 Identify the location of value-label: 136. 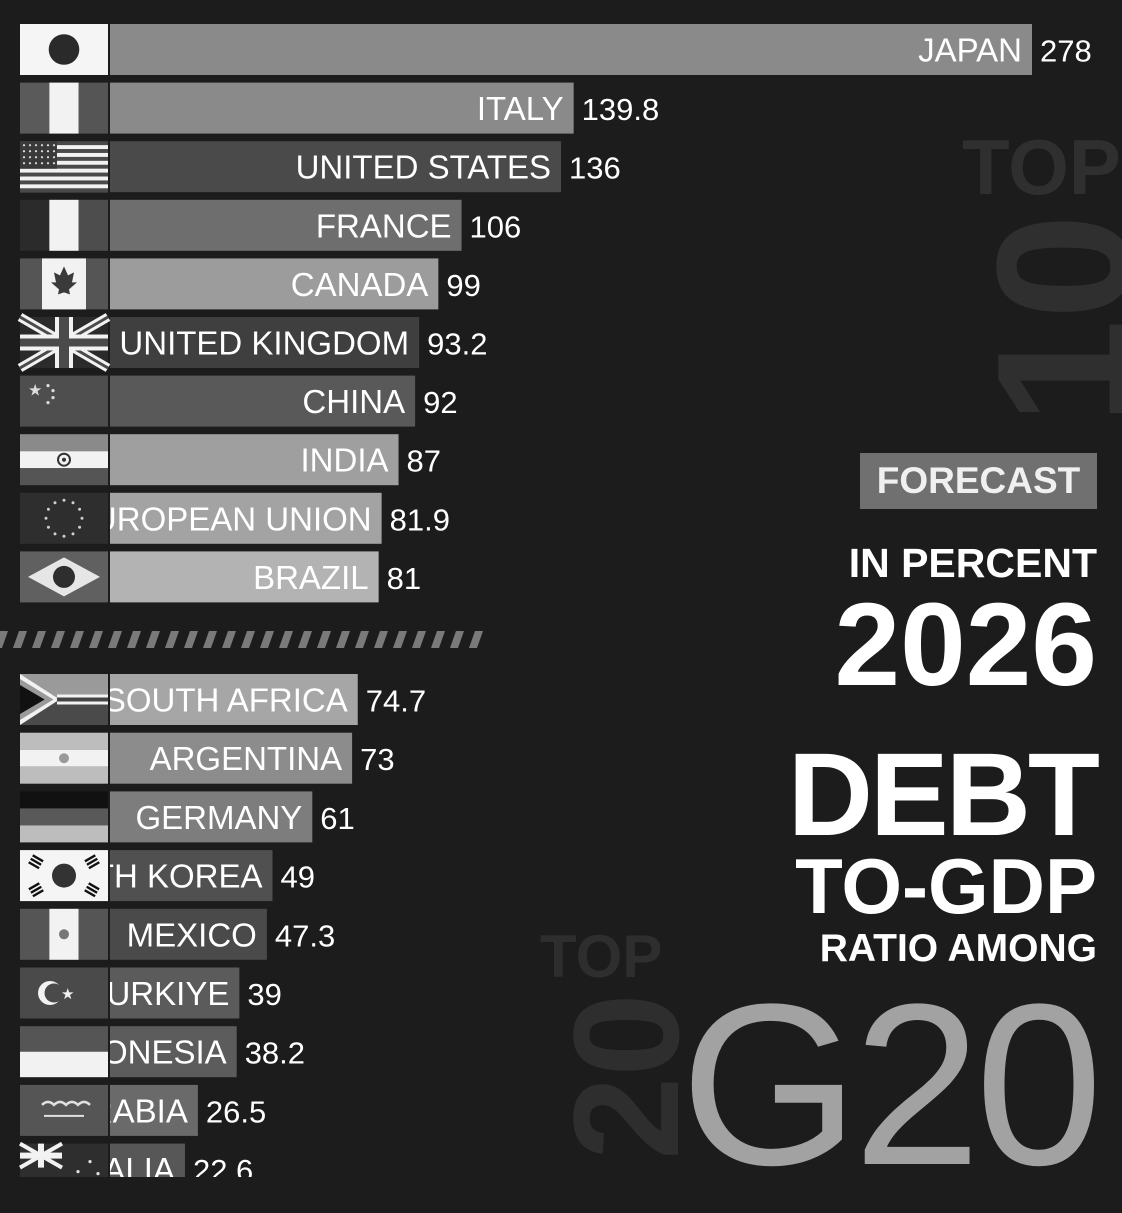
(595, 168).